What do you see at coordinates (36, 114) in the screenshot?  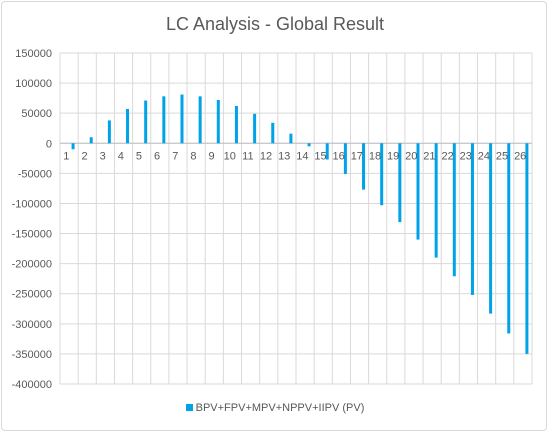 I see `y-tick-label: 50000` at bounding box center [36, 114].